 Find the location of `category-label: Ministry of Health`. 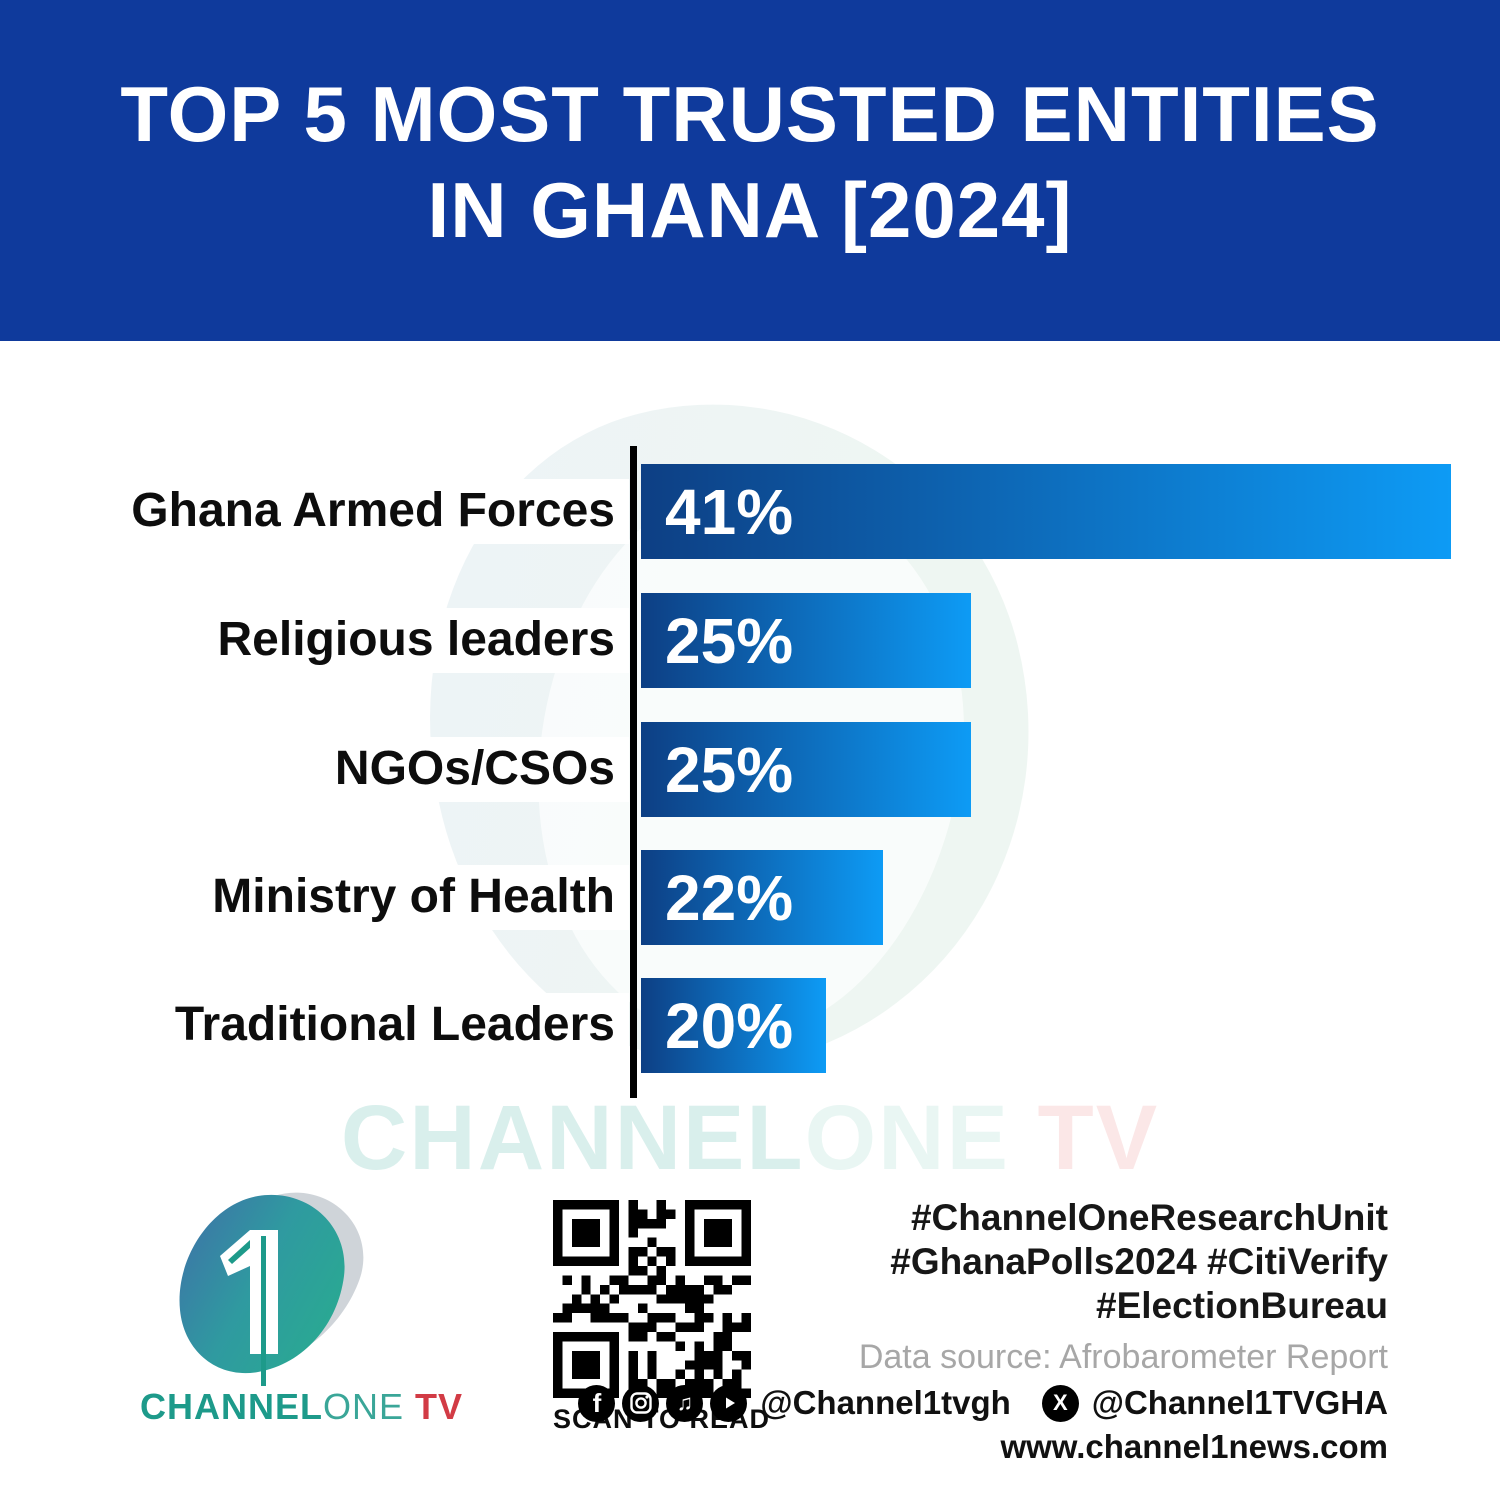

category-label: Ministry of Health is located at coordinates (314, 897).